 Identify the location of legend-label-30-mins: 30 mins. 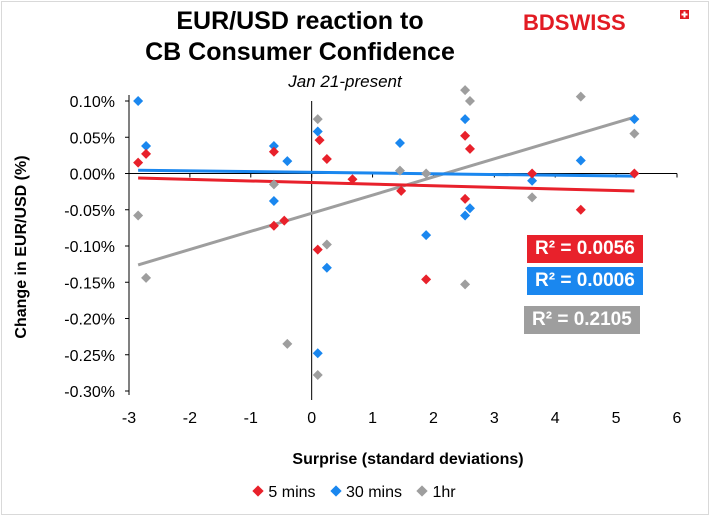
(374, 492).